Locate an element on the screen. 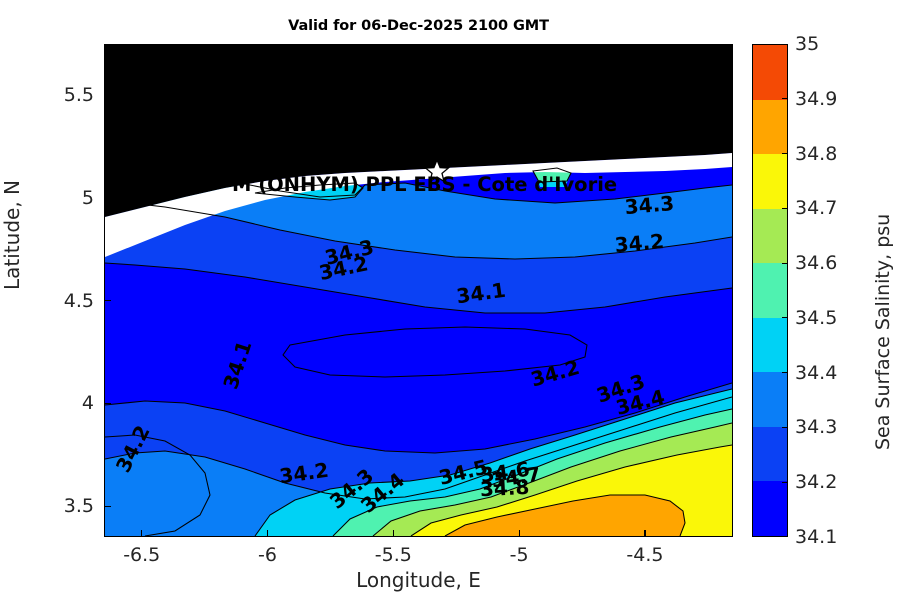  y-tick-label: 5.5 is located at coordinates (78, 95).